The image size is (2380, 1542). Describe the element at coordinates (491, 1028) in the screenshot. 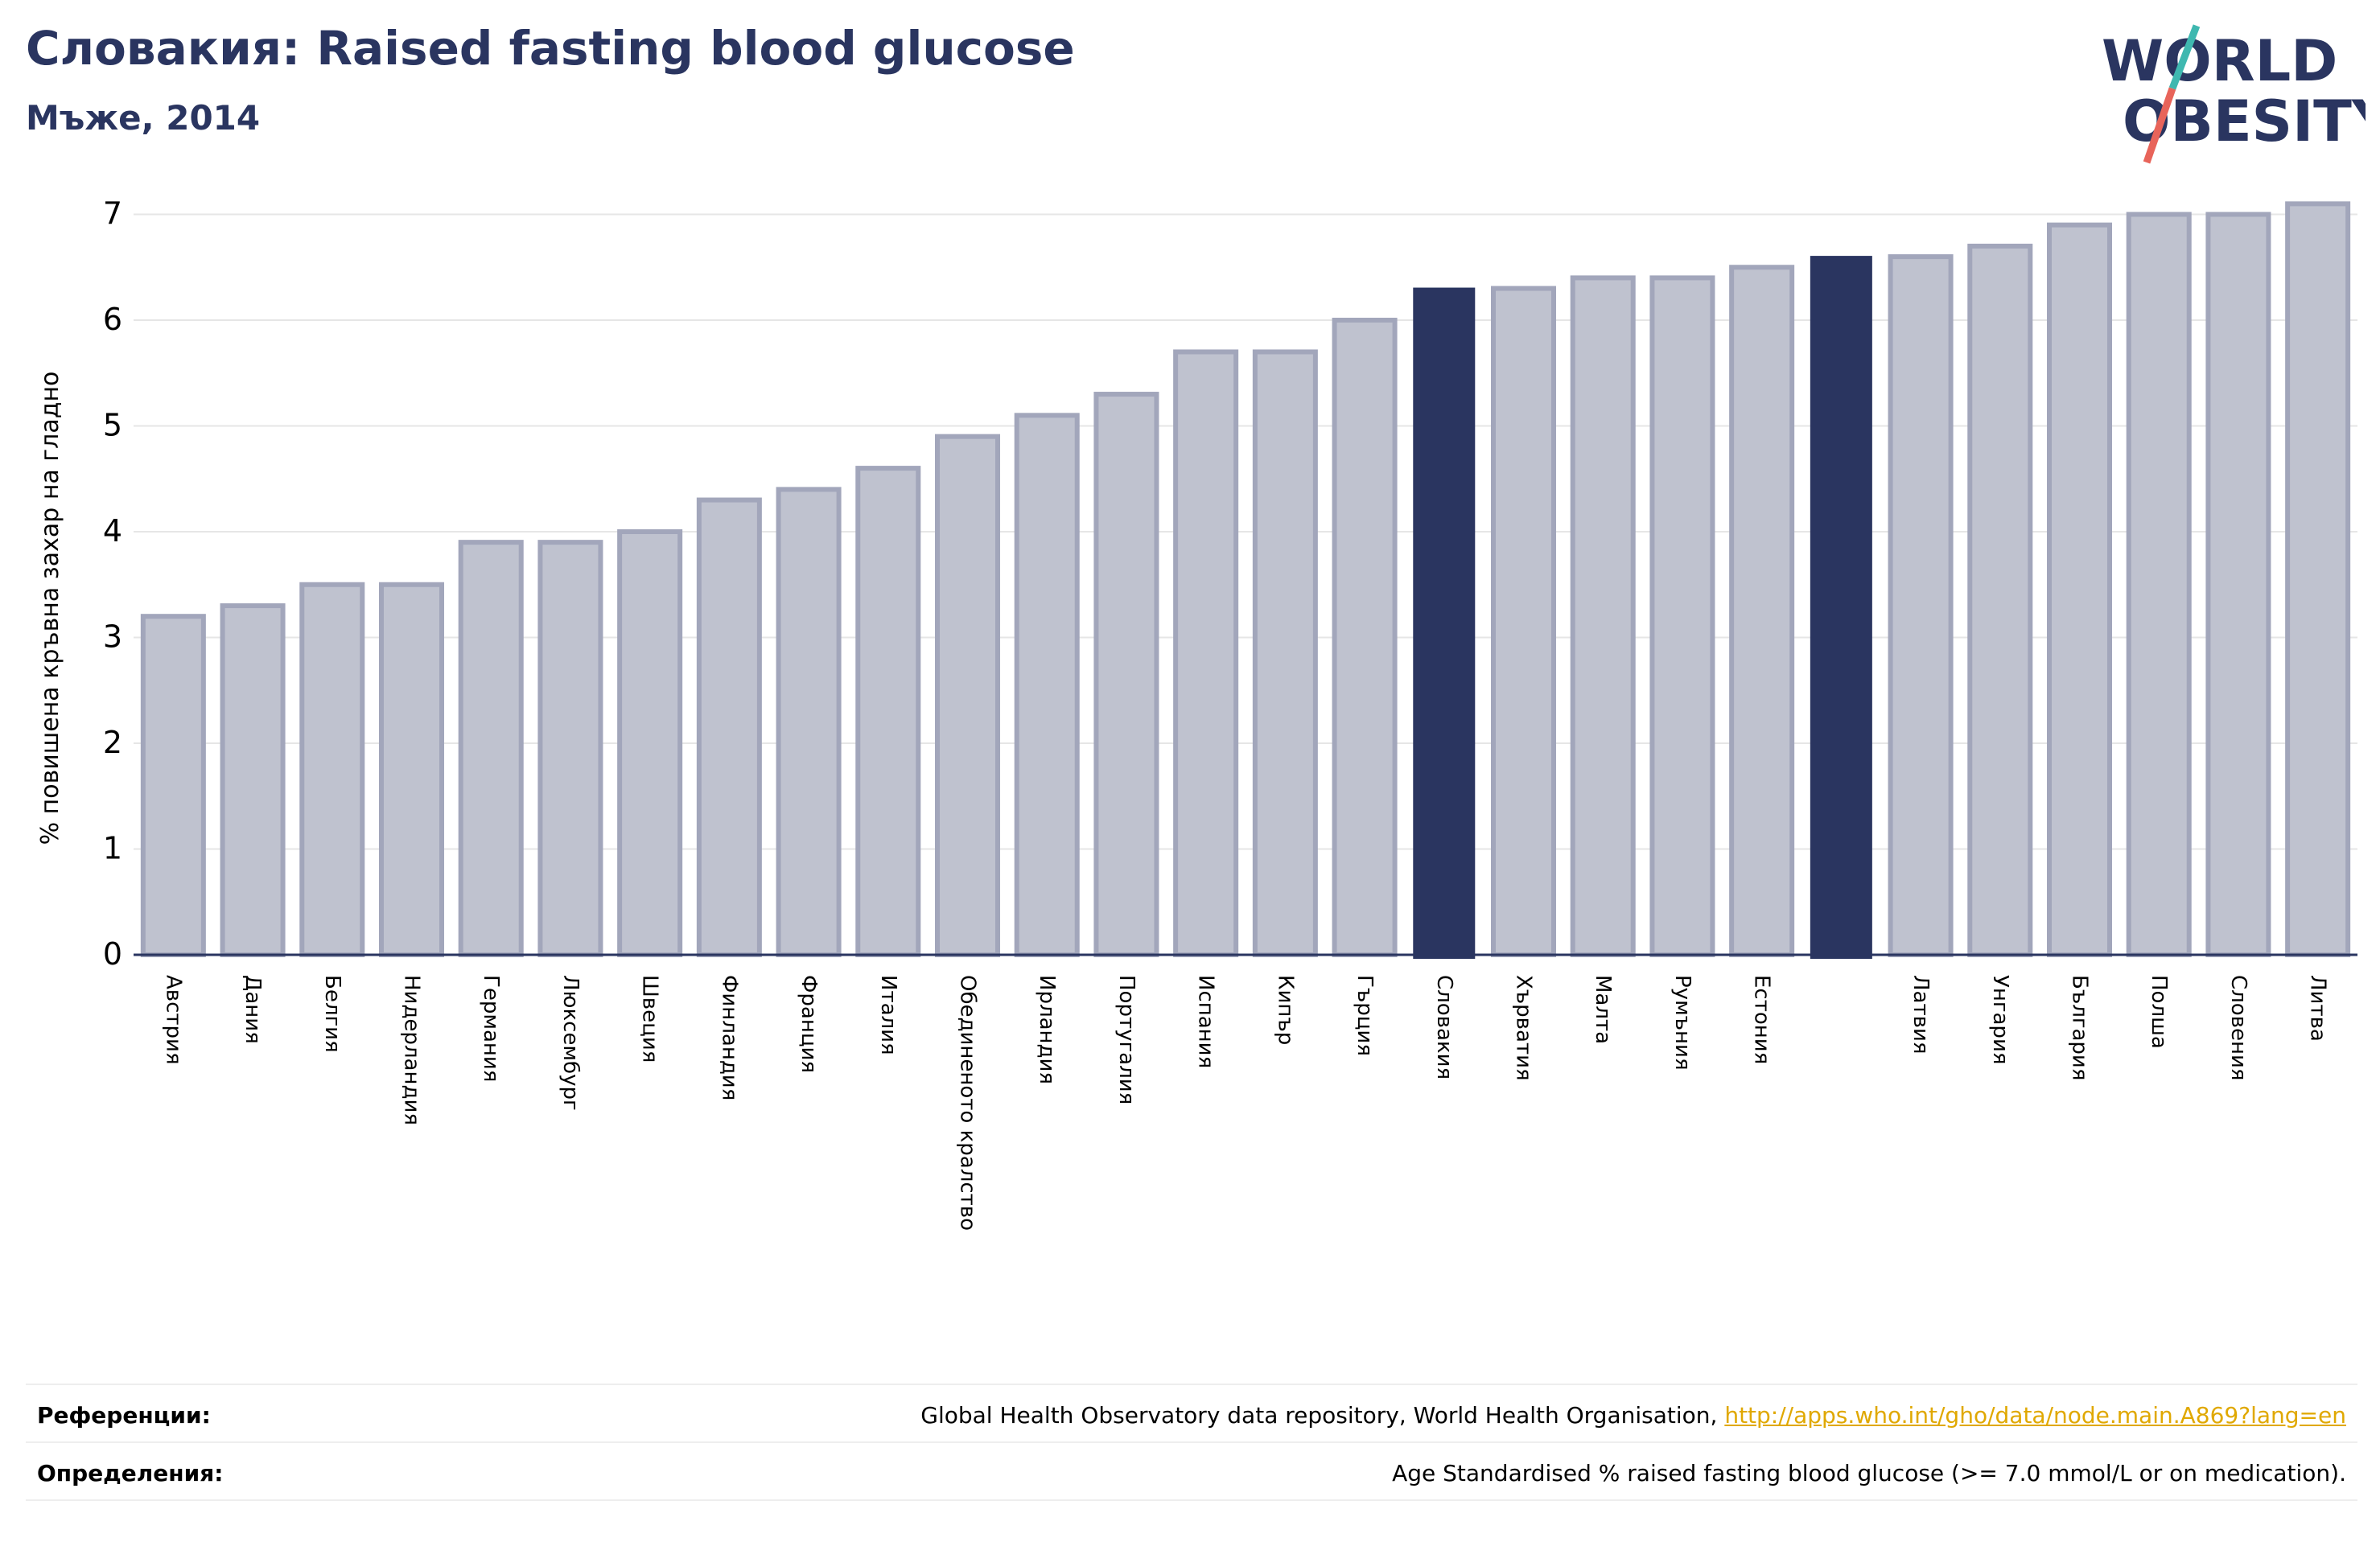

I see `x-tick-label: Германия` at that location.